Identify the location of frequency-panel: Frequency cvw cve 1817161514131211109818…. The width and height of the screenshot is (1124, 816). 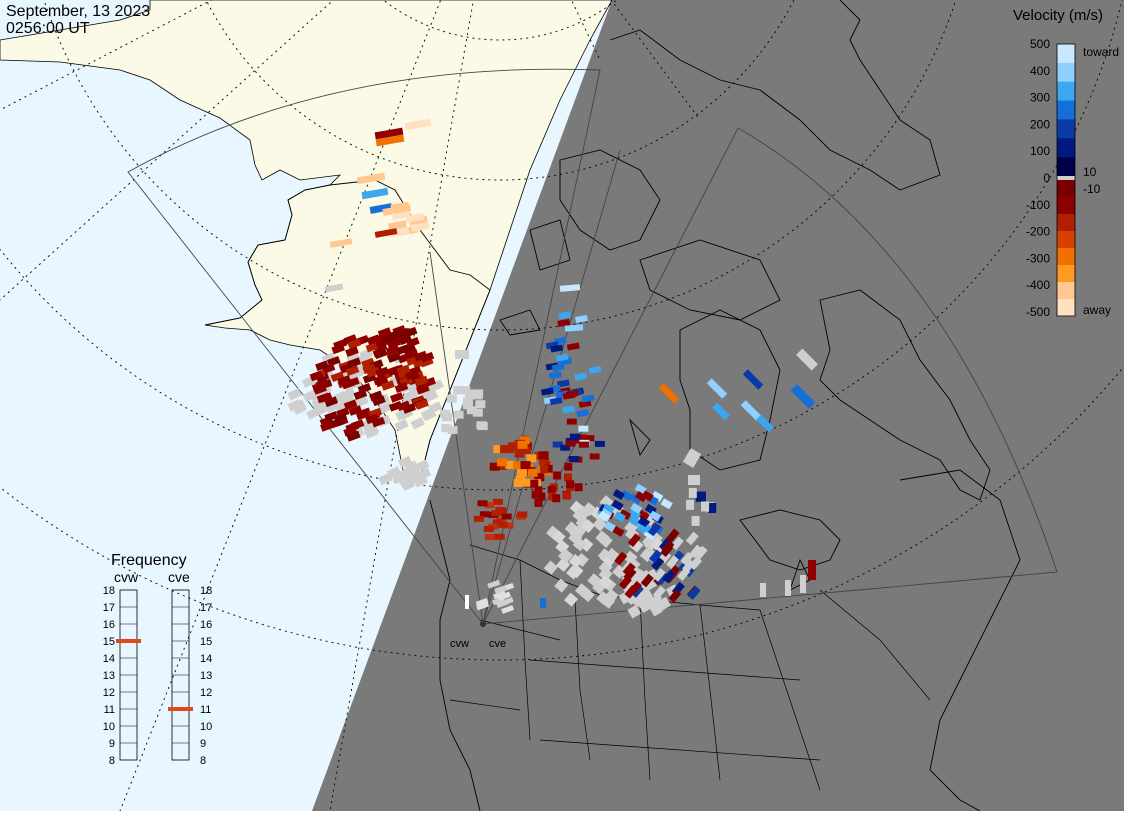
(158, 659).